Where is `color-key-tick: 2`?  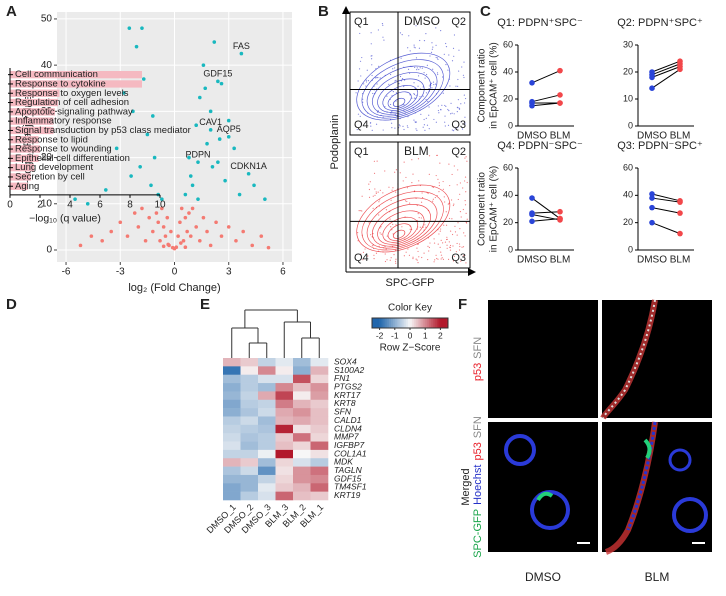 color-key-tick: 2 is located at coordinates (440, 335).